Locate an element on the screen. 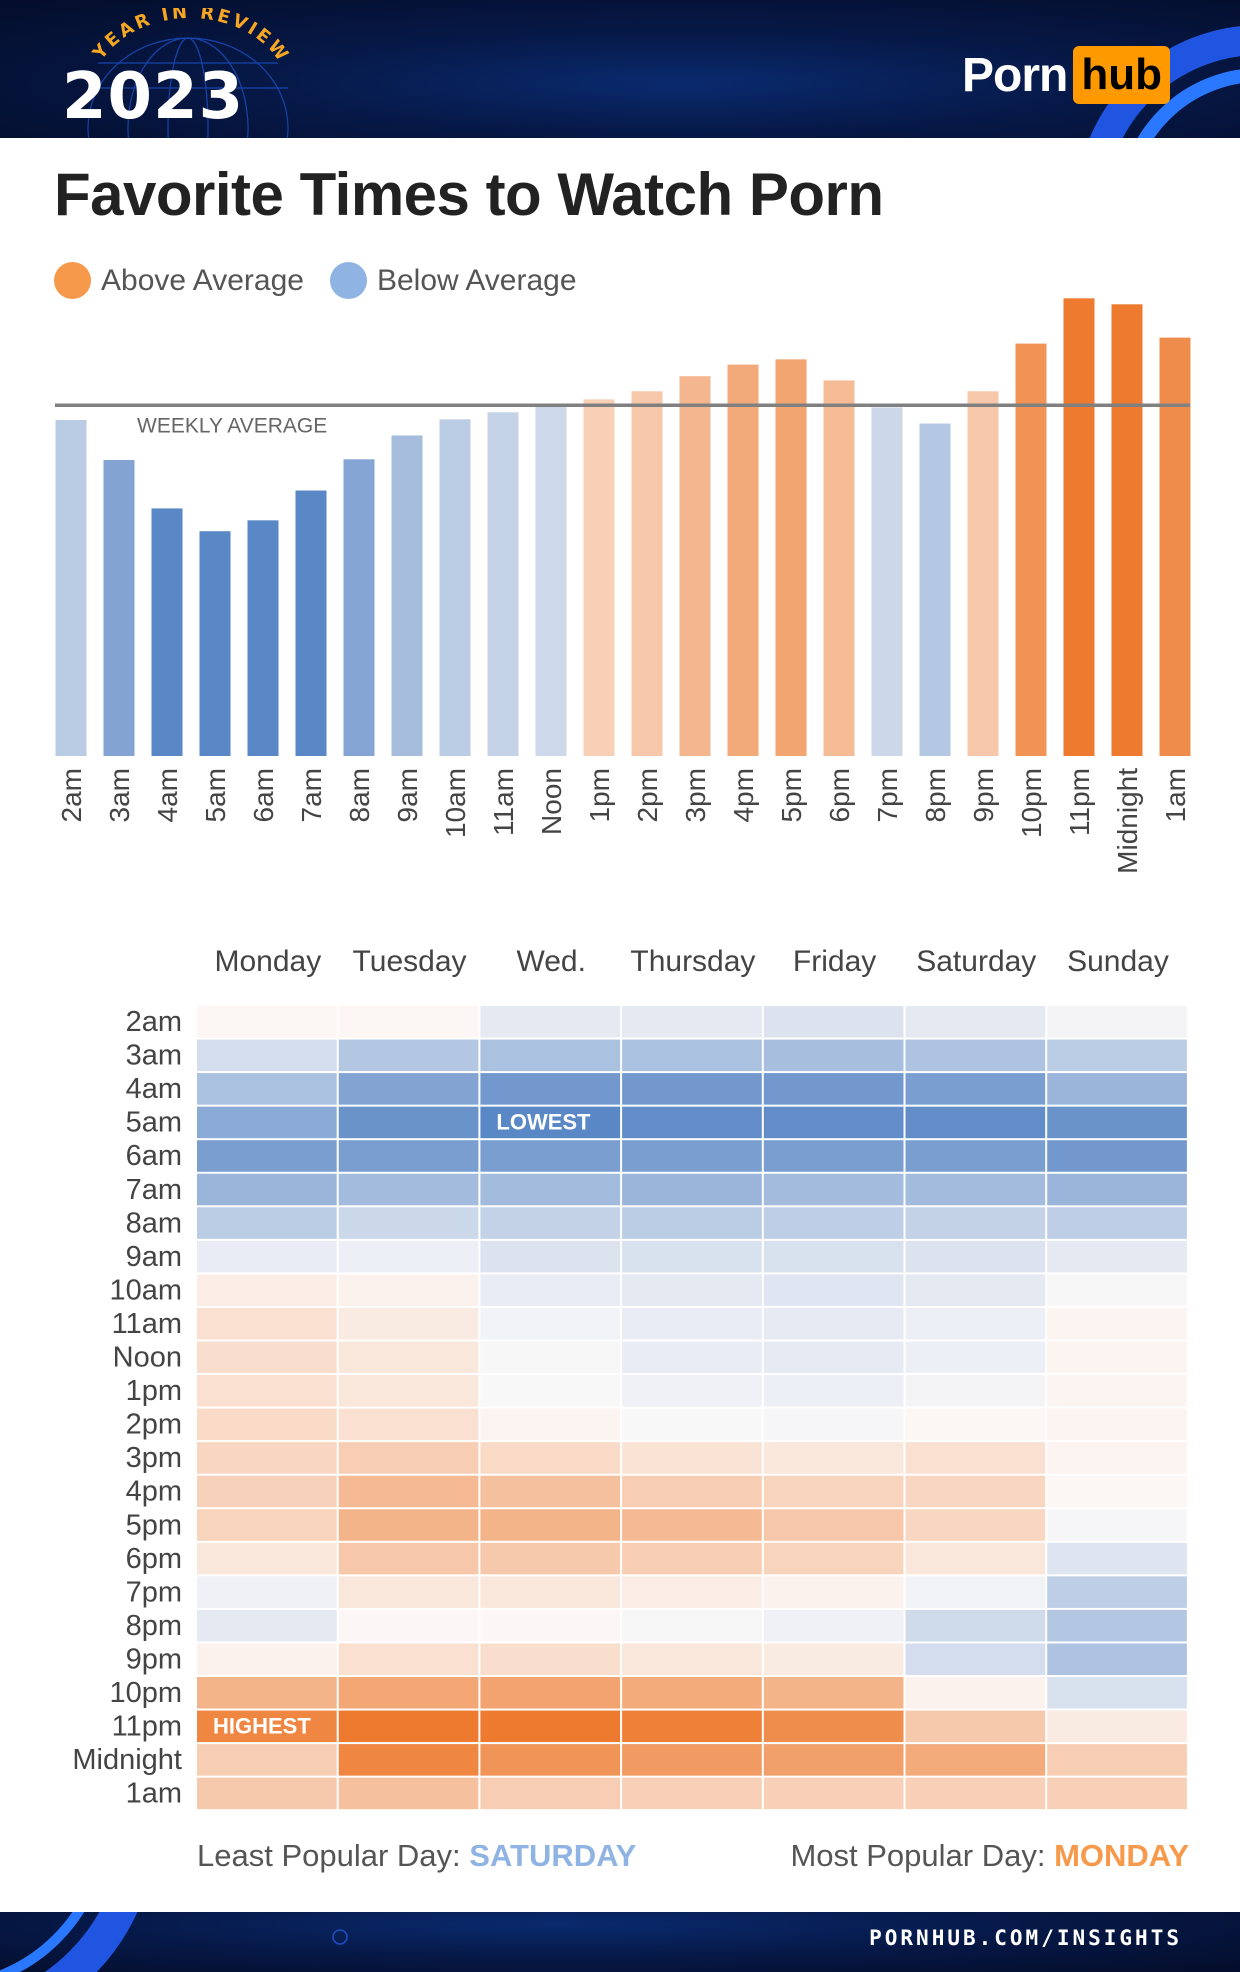  least-popular-label: Least Popular Day: is located at coordinates (329, 1855).